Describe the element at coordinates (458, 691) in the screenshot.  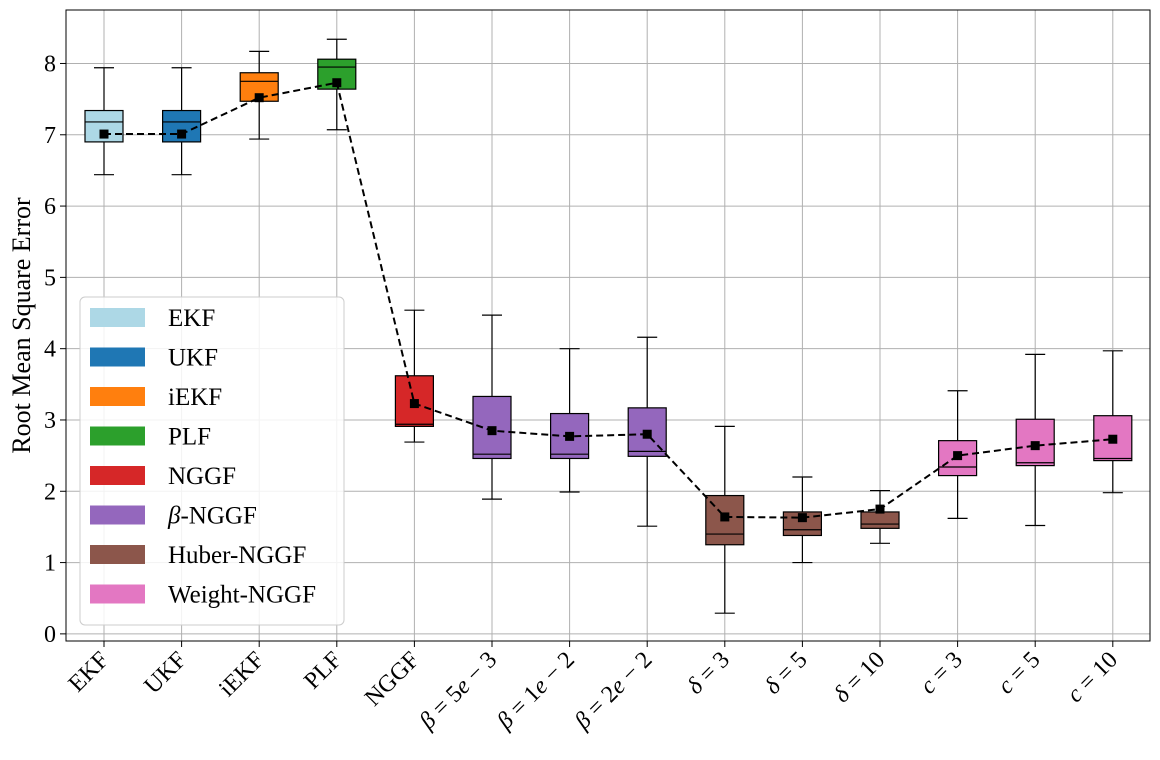
I see `x-tick-label: β = 5e − 3` at that location.